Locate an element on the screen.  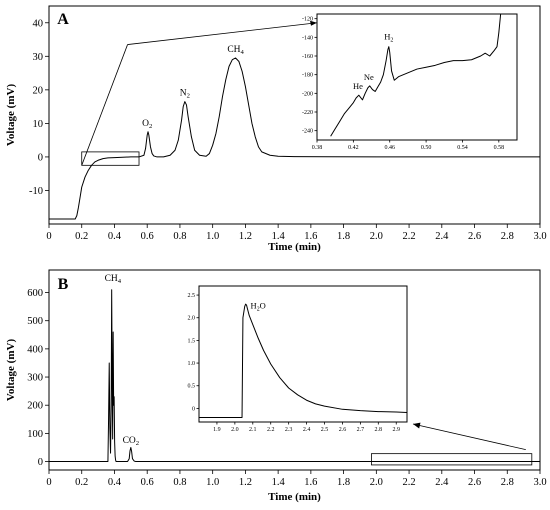
x-tick-label-b: 2.8 is located at coordinates (507, 482).